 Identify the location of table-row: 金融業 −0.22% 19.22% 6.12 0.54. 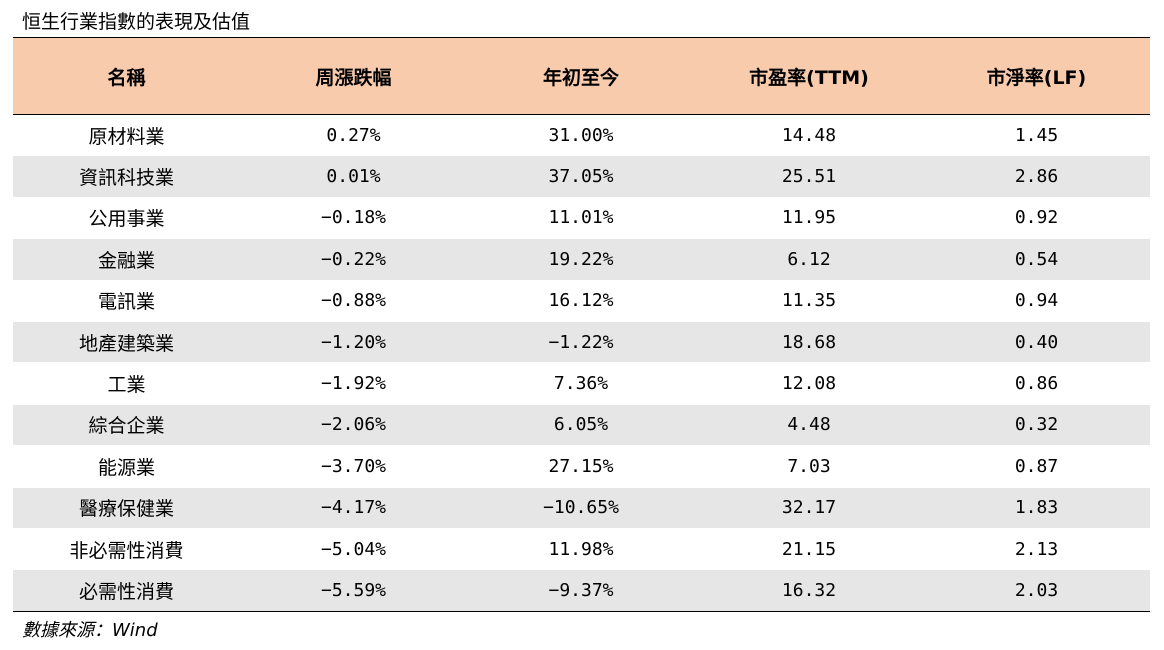
(581, 259).